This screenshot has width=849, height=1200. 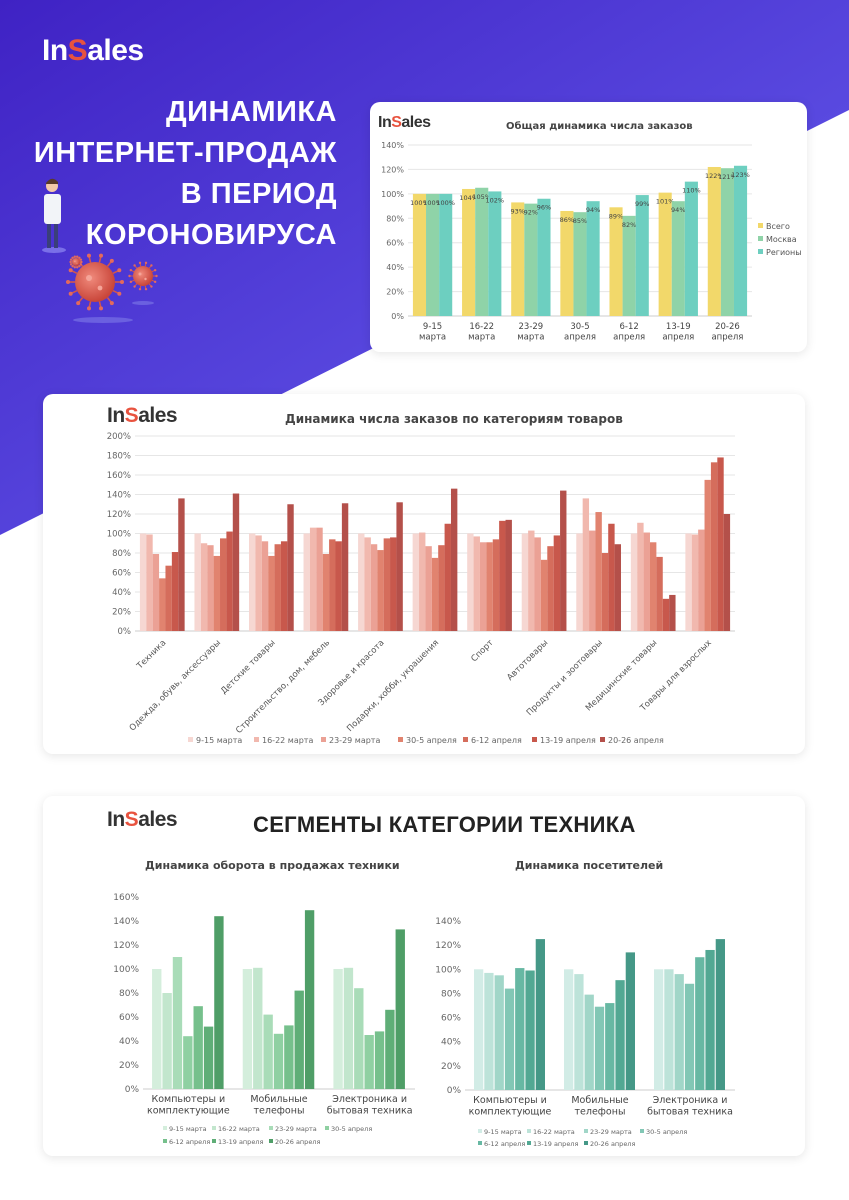 What do you see at coordinates (211, 235) in the screenshot?
I see `headline-line-4: КОРОНОВИРУСА` at bounding box center [211, 235].